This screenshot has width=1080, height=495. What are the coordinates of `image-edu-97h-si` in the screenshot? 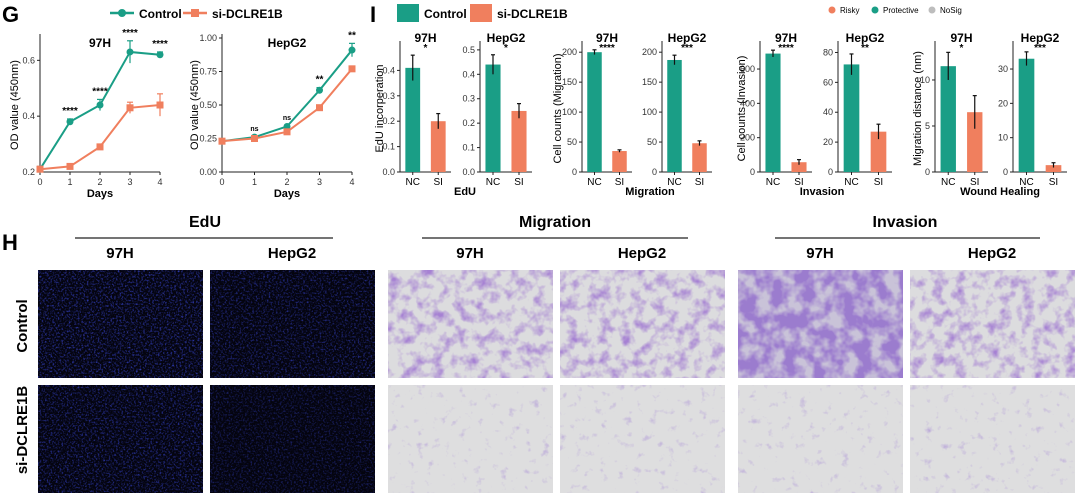 It's located at (120, 439).